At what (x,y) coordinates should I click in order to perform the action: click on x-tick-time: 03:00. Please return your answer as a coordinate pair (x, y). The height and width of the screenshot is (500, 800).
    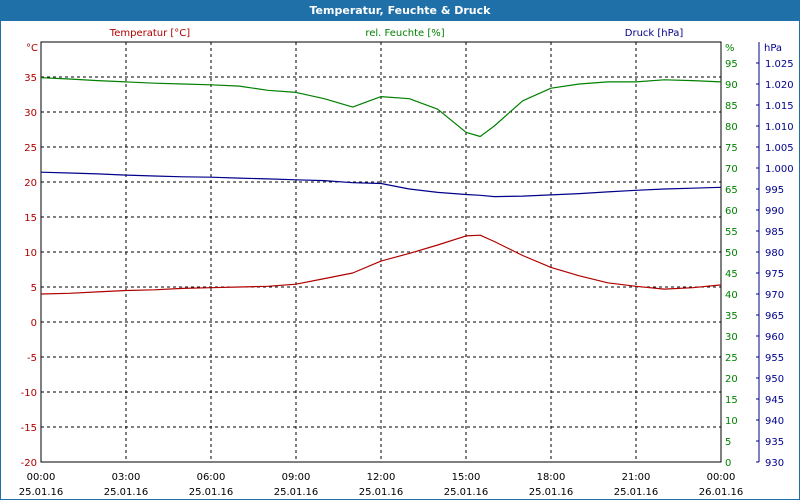
    Looking at the image, I should click on (126, 477).